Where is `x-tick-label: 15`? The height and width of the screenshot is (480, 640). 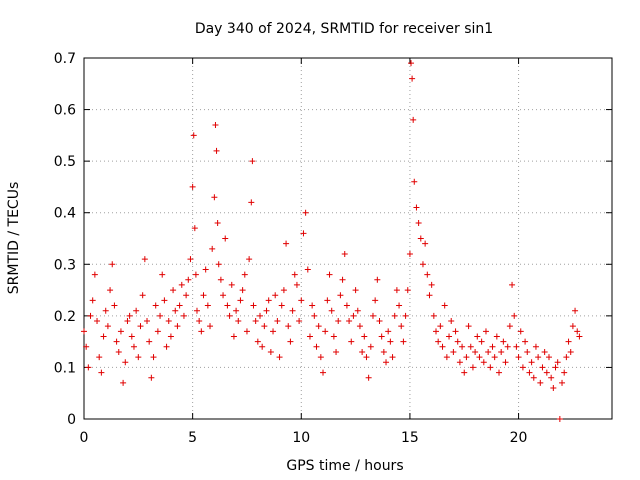
x-tick-label: 15 is located at coordinates (410, 438).